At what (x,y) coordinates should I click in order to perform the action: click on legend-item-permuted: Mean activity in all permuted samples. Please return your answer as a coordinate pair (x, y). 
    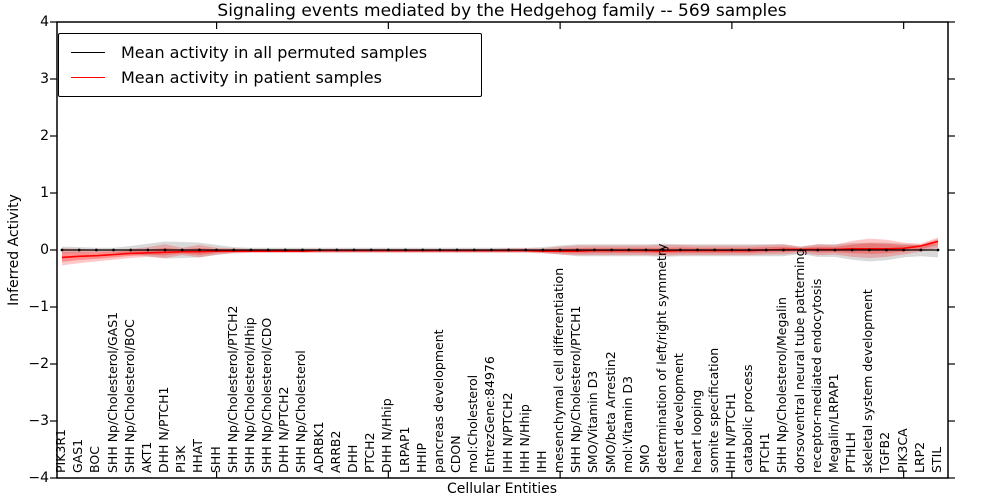
    Looking at the image, I should click on (270, 52).